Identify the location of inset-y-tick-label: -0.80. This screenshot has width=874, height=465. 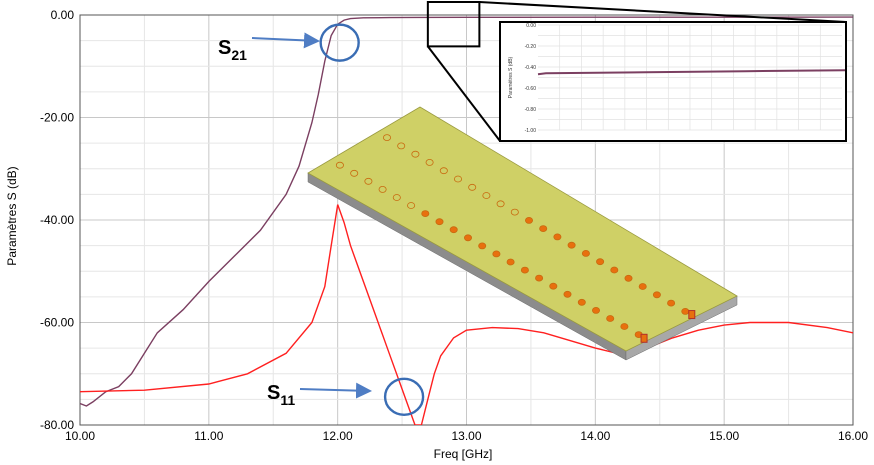
(531, 110).